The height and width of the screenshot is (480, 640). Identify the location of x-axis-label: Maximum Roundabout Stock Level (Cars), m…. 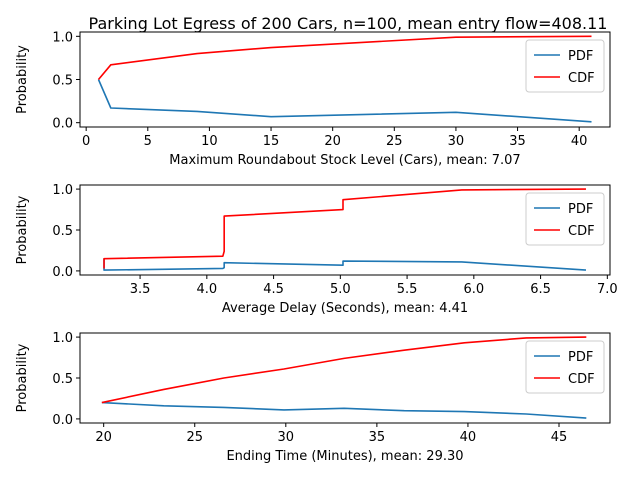
(344, 160).